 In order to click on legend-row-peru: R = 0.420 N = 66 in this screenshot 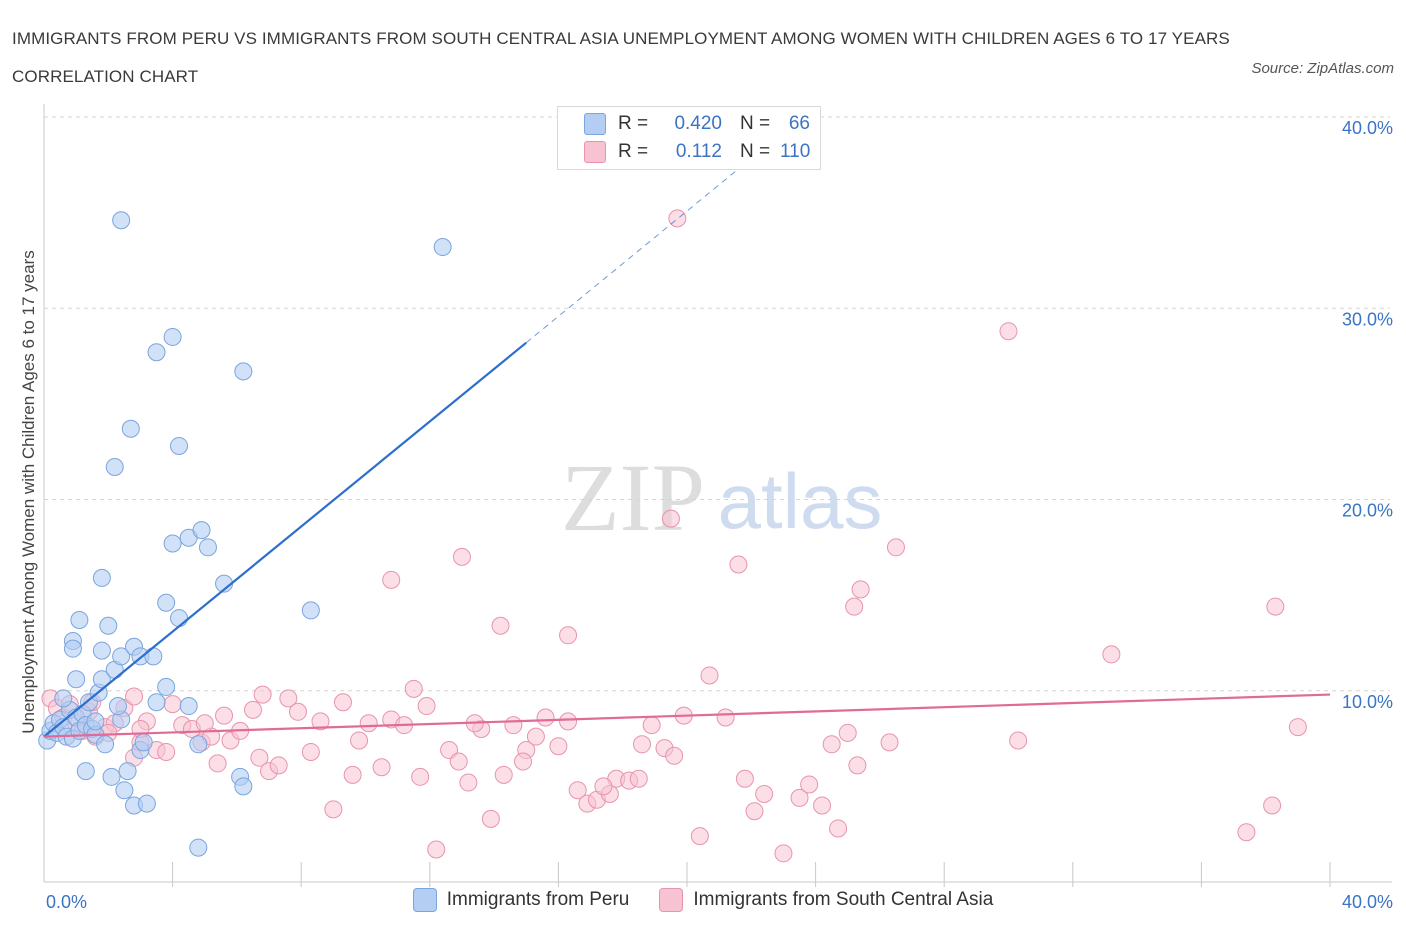, I will do `click(697, 124)`.